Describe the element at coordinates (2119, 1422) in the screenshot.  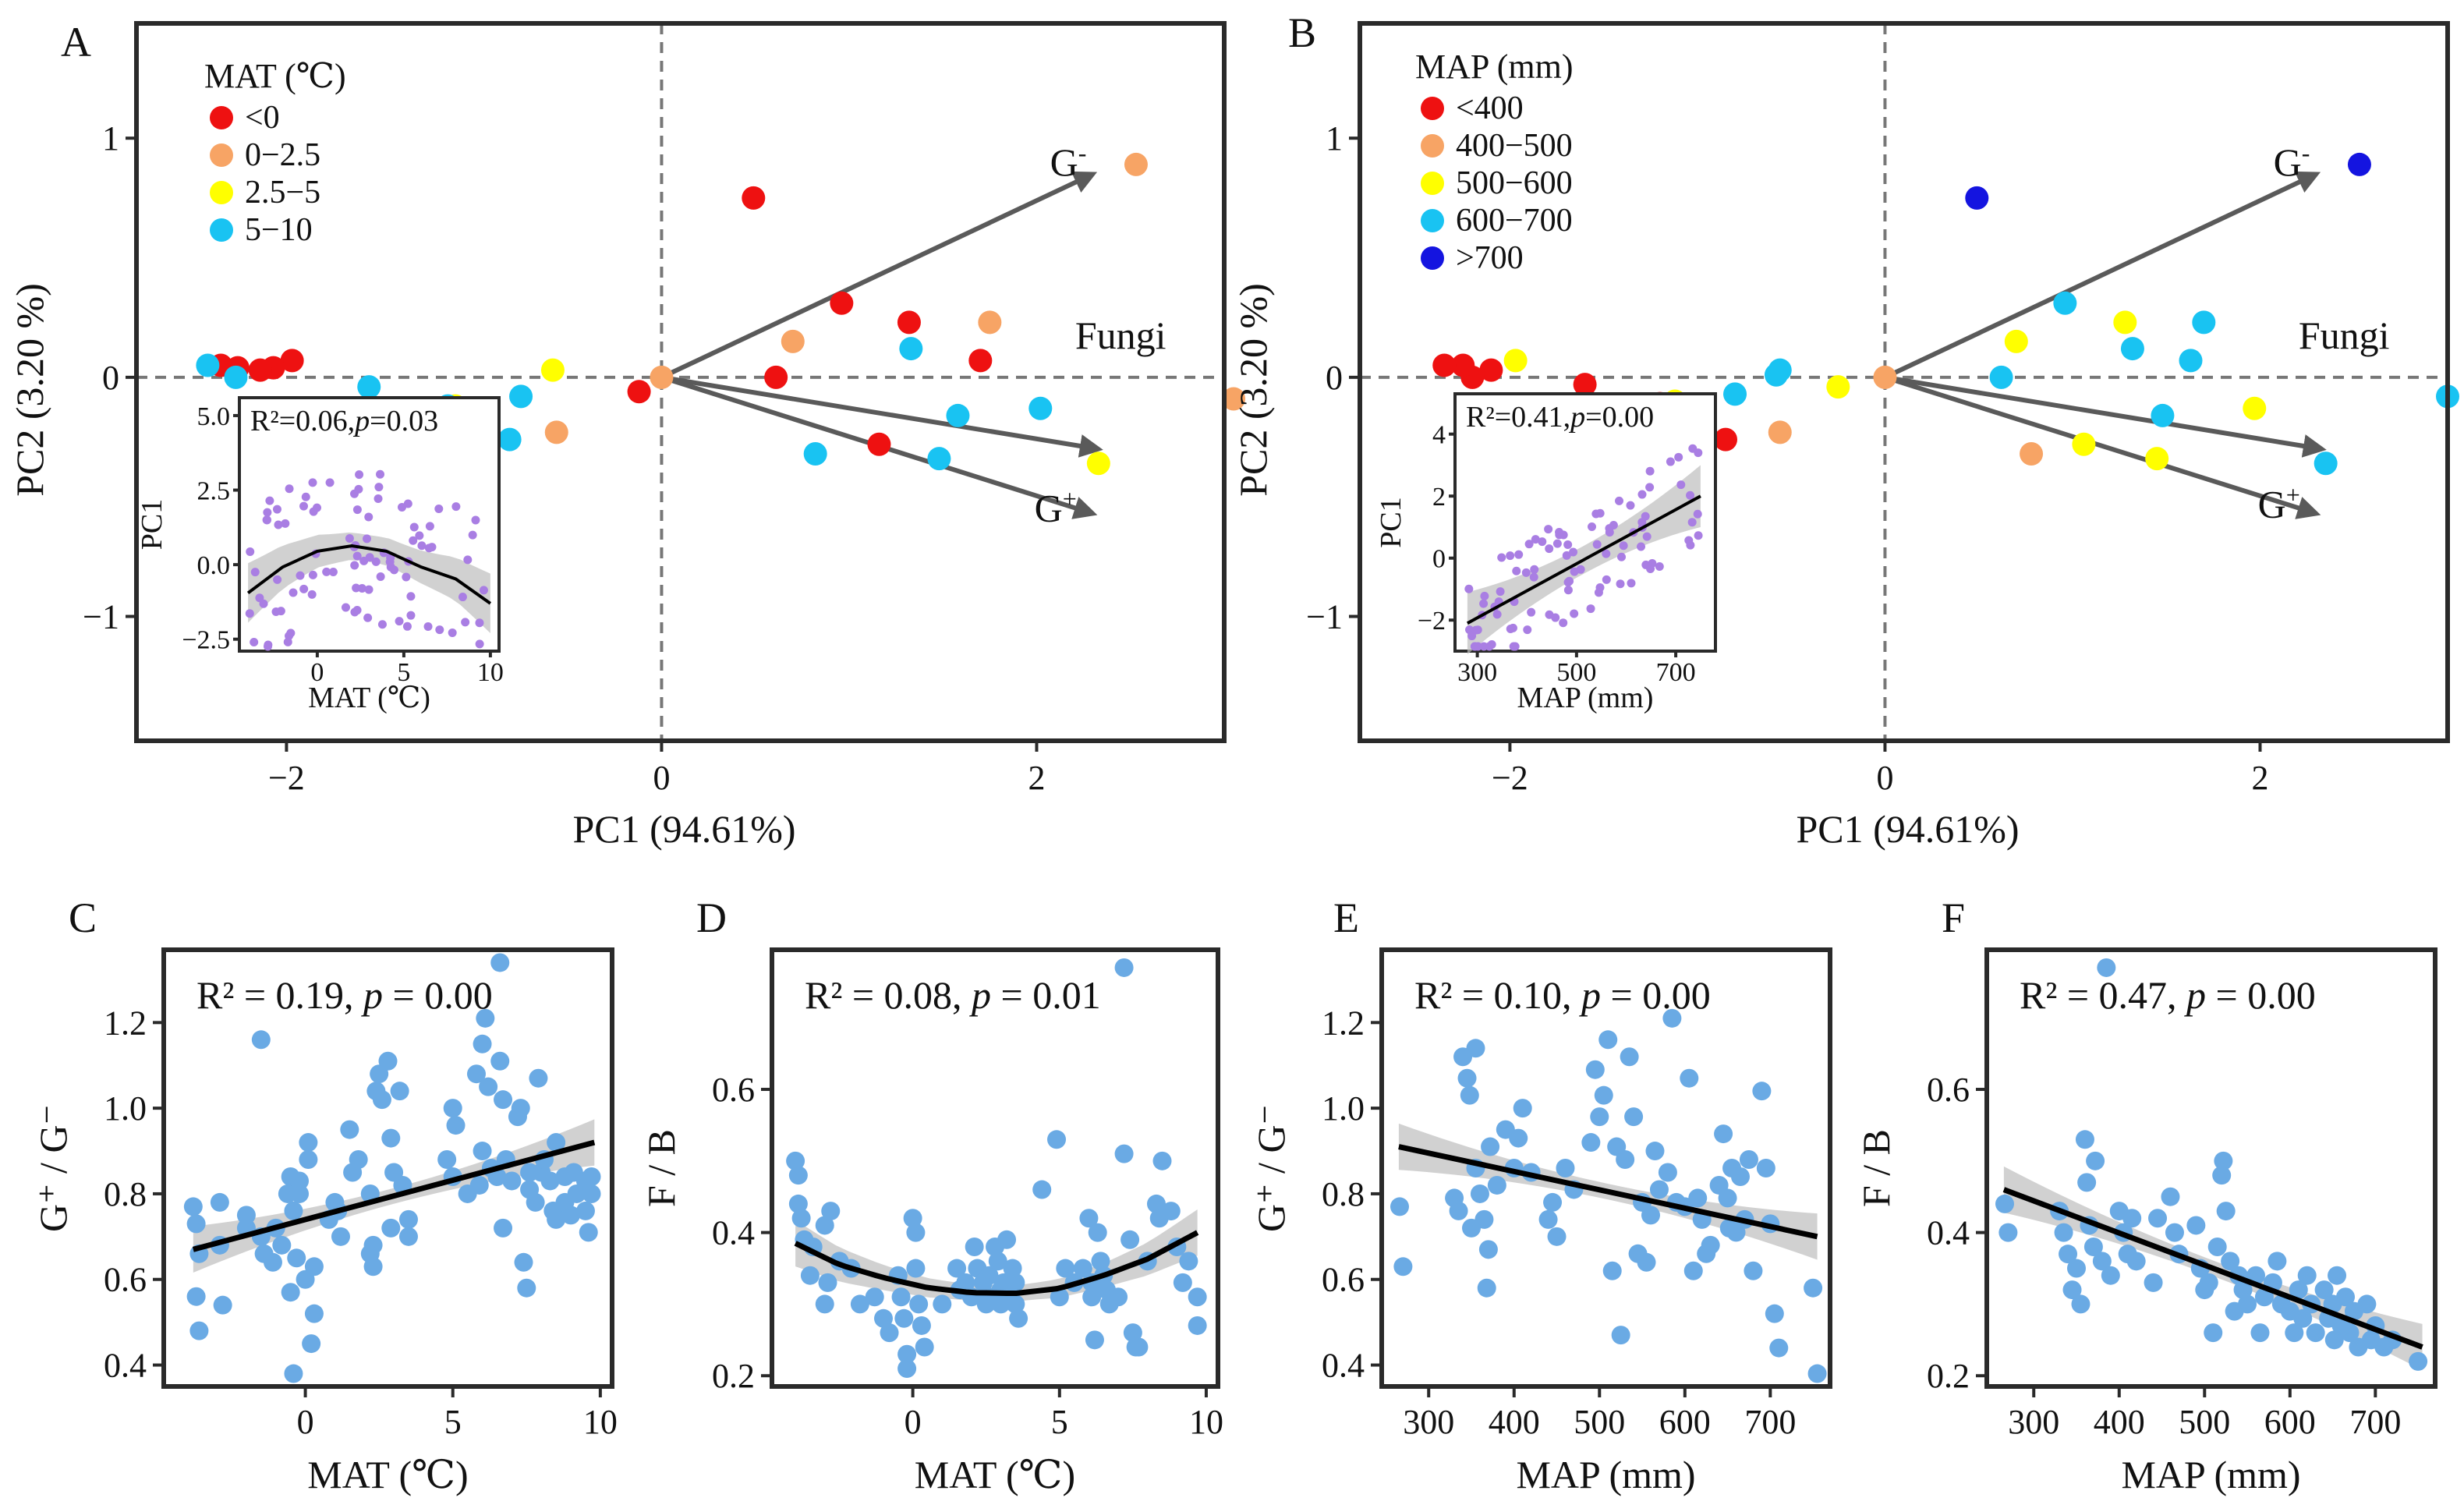
I see `x-tick-label: 400` at that location.